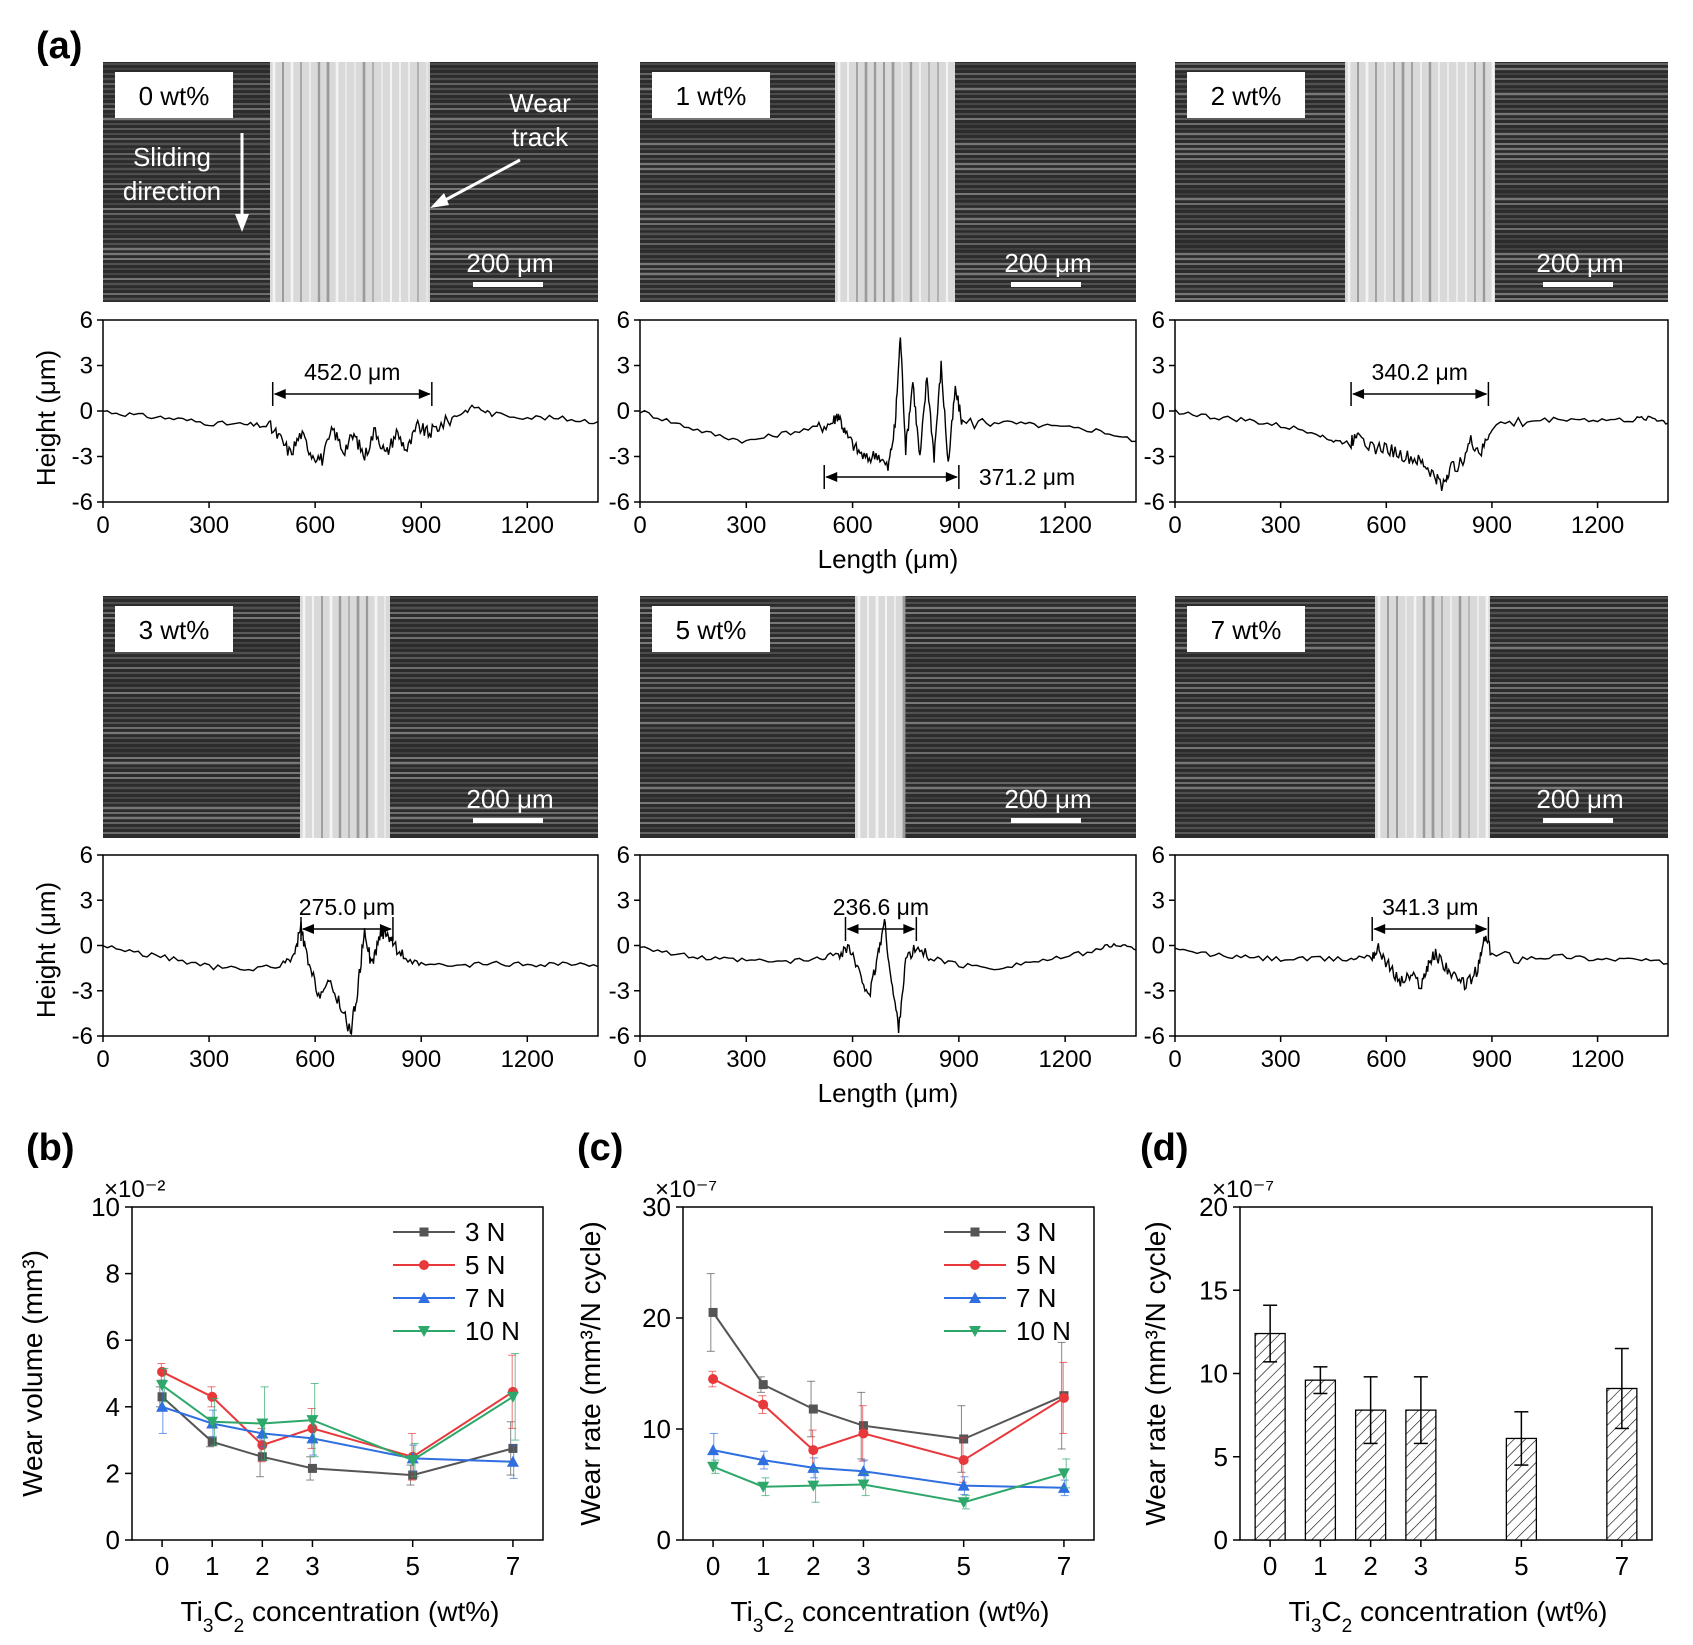 The image size is (1693, 1645). Describe the element at coordinates (890, 1616) in the screenshot. I see `x-axis-title: Ti3C2 concentration (wt%)` at that location.